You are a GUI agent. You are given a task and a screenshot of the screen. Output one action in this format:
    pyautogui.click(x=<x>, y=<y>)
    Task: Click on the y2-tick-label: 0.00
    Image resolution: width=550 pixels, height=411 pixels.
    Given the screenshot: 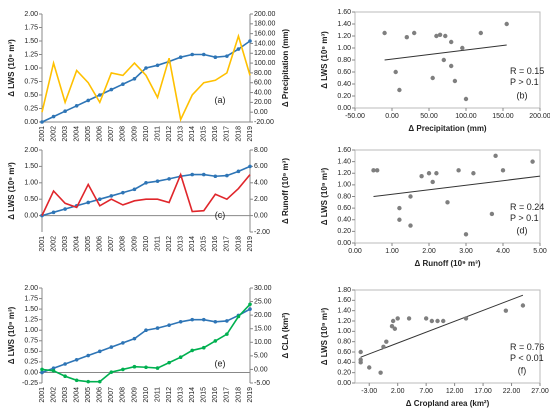 What is the action you would take?
    pyautogui.click(x=261, y=112)
    